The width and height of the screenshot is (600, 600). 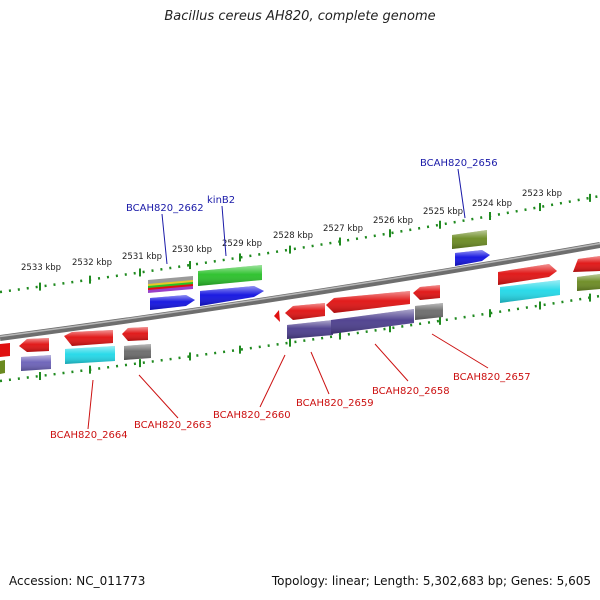 I want to click on tick-label-2530: 2530 kbp, so click(x=192, y=250).